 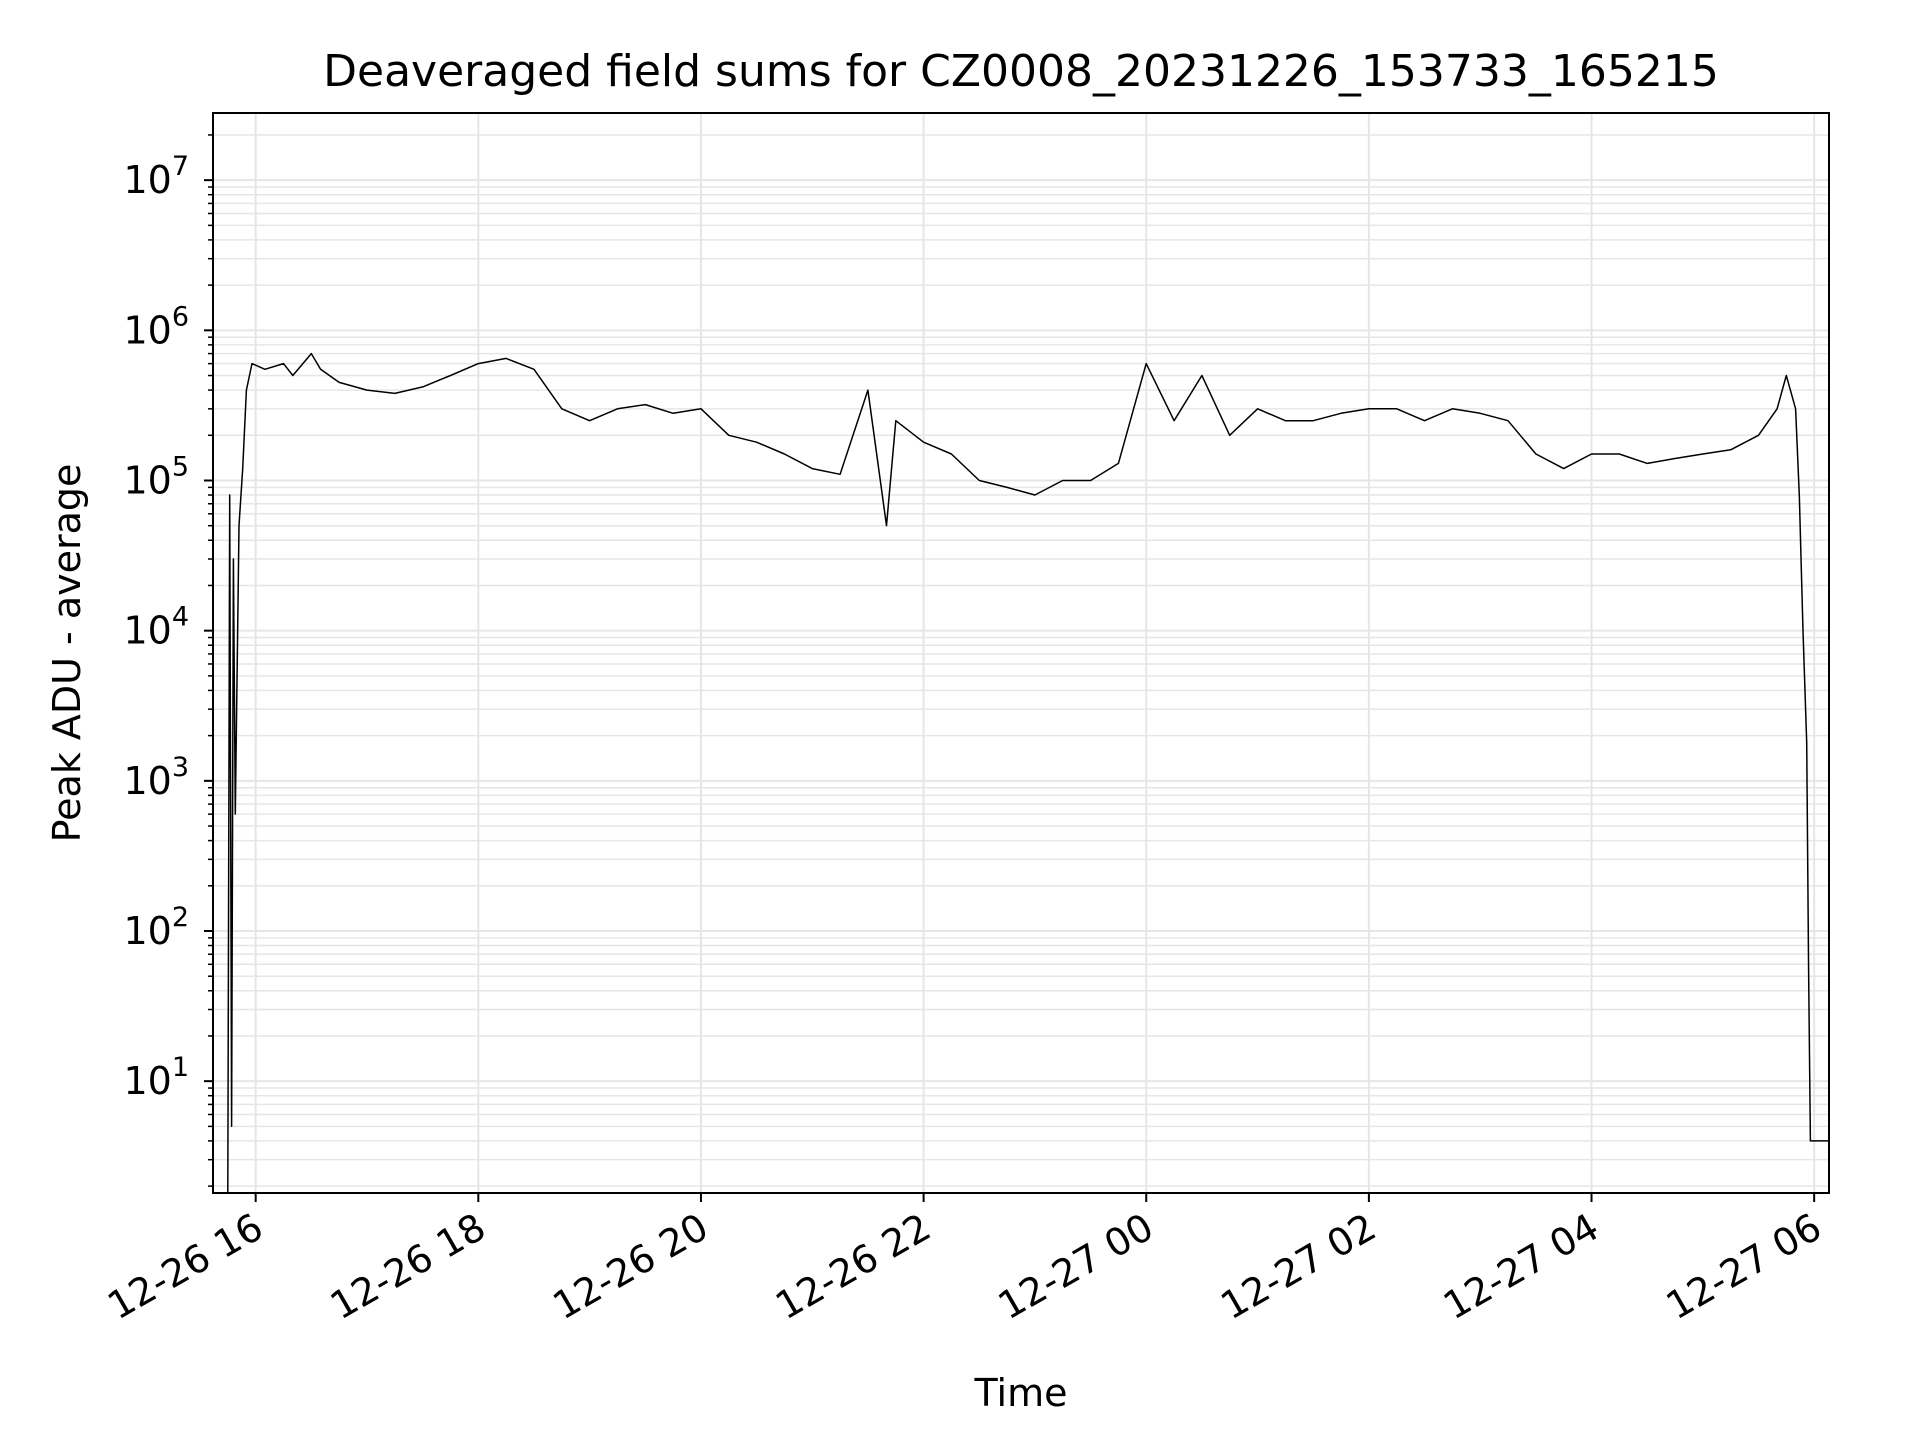 I want to click on y-tick-label: 10², so click(x=156, y=927).